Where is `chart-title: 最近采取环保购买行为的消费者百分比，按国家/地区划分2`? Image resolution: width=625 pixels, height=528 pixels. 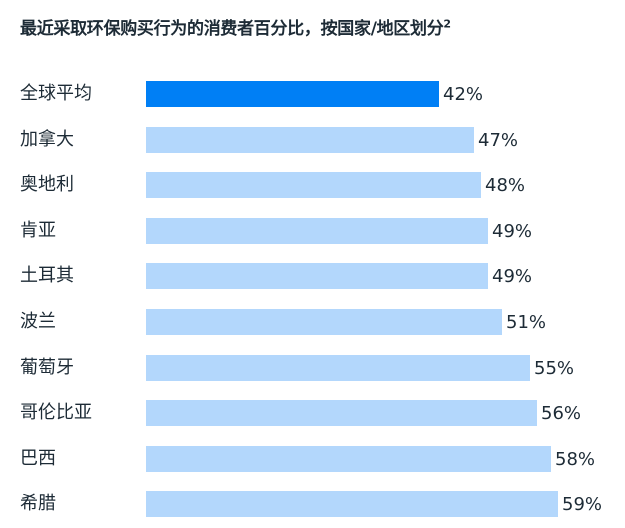 chart-title: 最近采取环保购买行为的消费者百分比，按国家/地区划分2 is located at coordinates (235, 26).